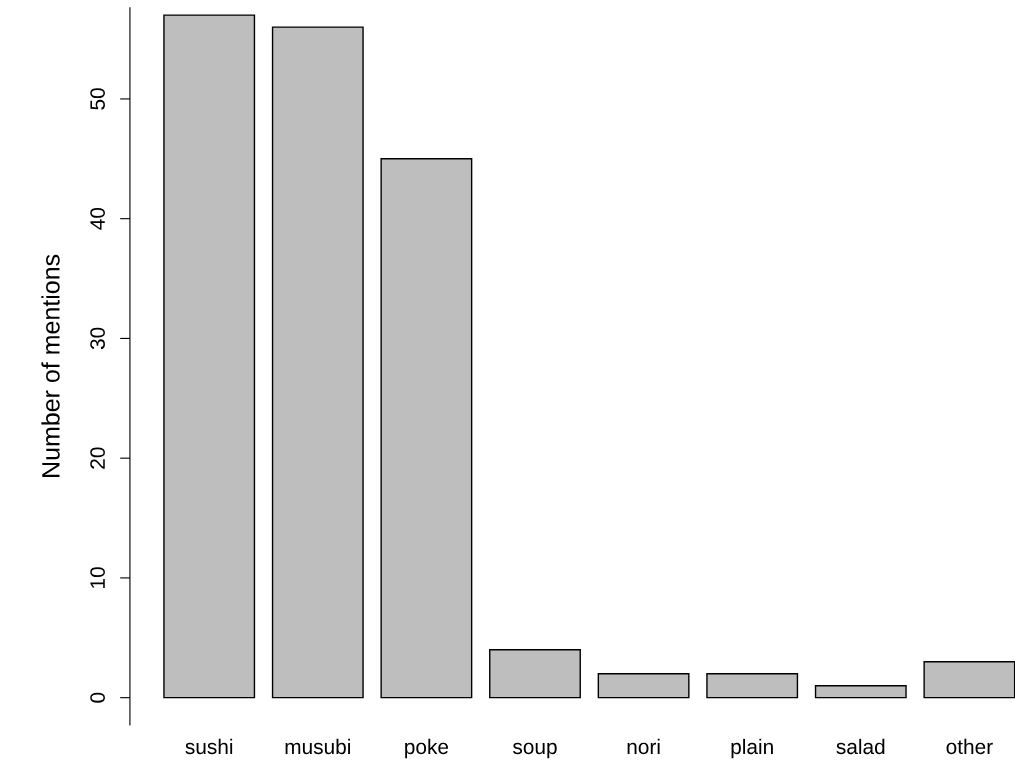  Describe the element at coordinates (97, 577) in the screenshot. I see `y-tick-label: 10` at that location.